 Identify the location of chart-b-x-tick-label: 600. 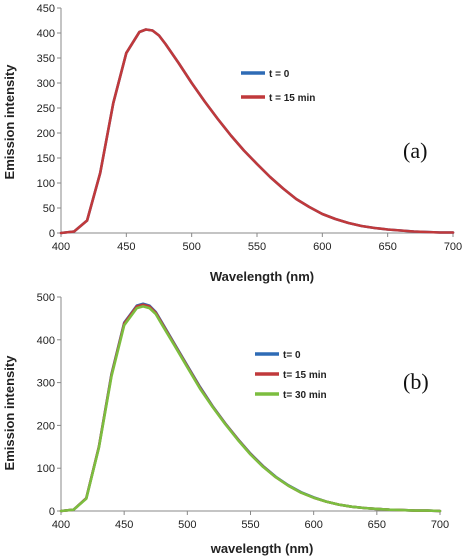
(313, 525).